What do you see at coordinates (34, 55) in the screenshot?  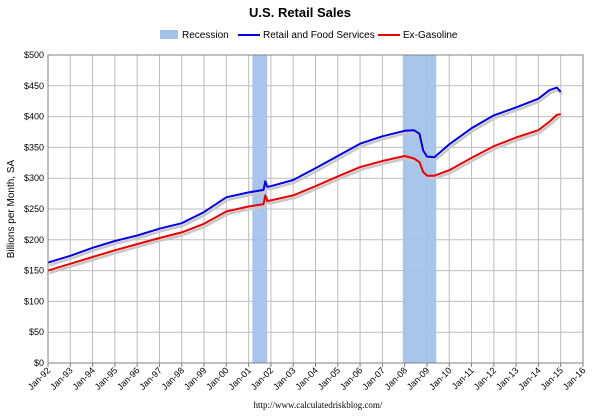 I see `y-tick-label: $500` at bounding box center [34, 55].